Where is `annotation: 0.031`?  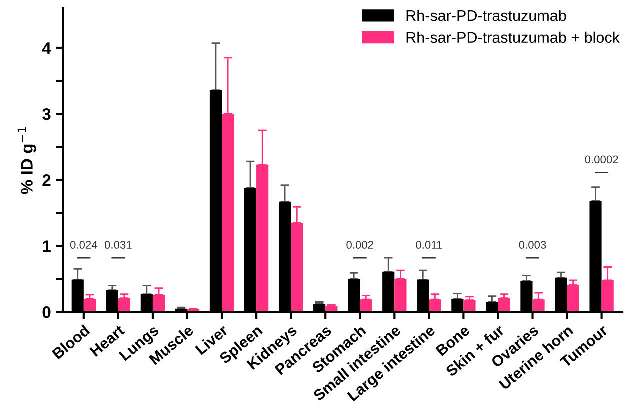
annotation: 0.031 is located at coordinates (118, 245).